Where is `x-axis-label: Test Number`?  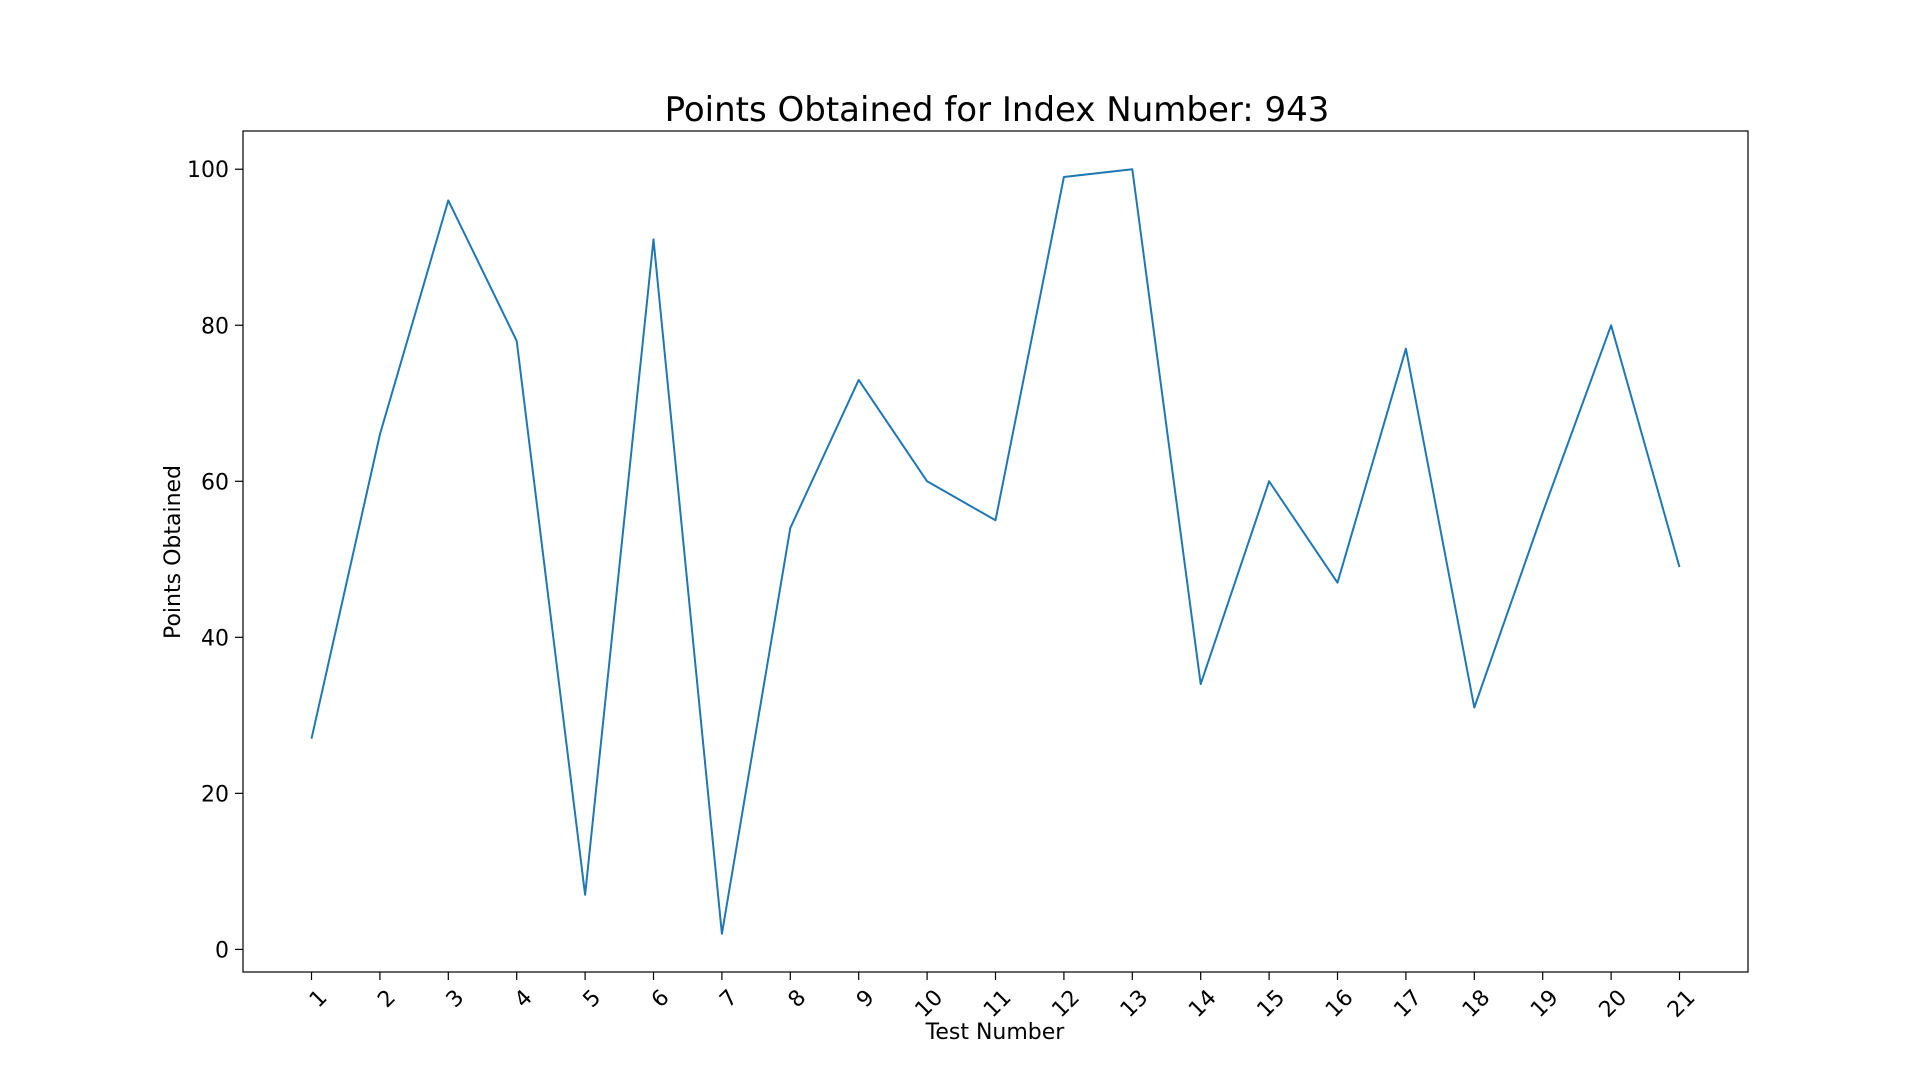 x-axis-label: Test Number is located at coordinates (995, 1032).